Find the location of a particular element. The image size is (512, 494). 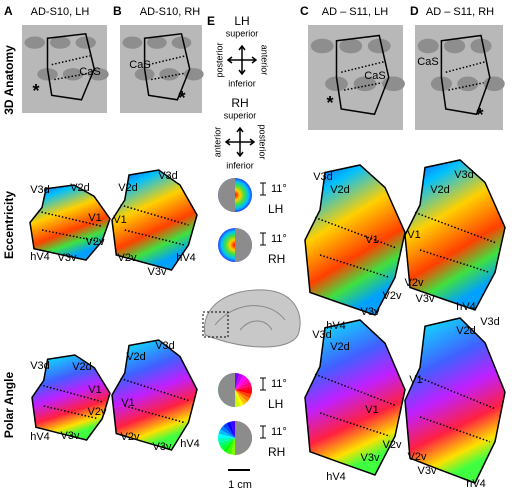

scale-label: 1 cm is located at coordinates (240, 485).